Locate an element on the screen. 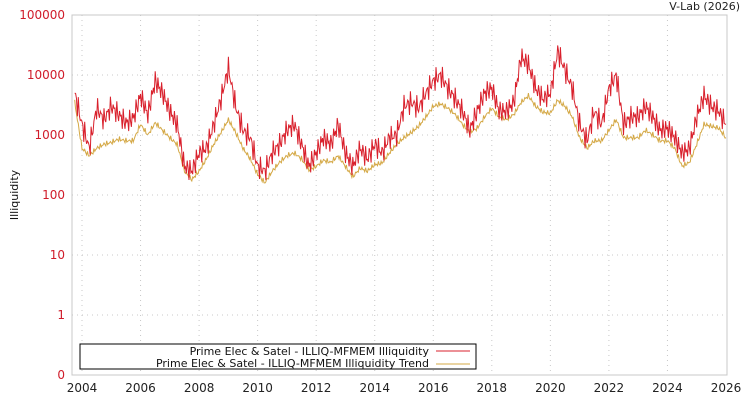 The image size is (750, 400). x-tick-label: 2006 is located at coordinates (140, 388).